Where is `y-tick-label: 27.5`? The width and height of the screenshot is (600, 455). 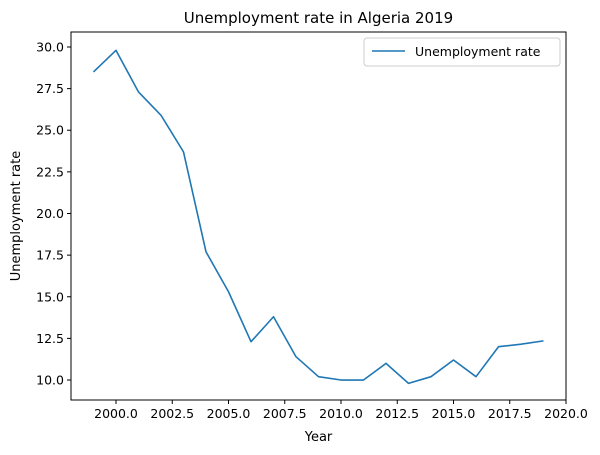 y-tick-label: 27.5 is located at coordinates (50, 88).